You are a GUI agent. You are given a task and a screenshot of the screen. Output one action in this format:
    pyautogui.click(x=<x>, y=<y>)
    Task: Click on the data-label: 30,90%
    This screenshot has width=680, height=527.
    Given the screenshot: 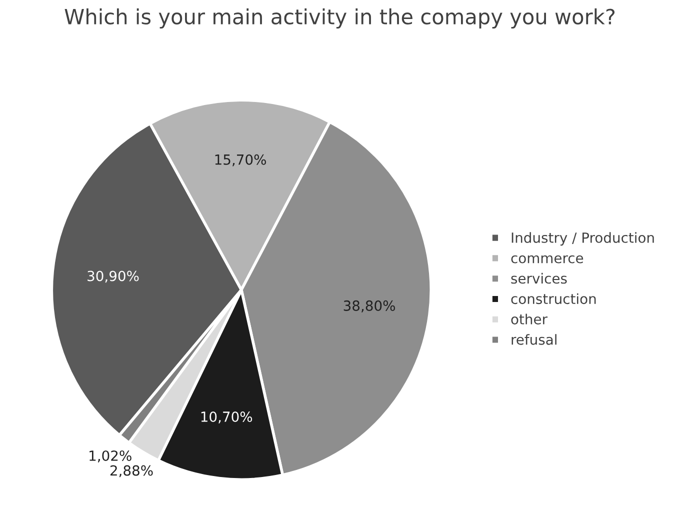 What is the action you would take?
    pyautogui.click(x=113, y=276)
    